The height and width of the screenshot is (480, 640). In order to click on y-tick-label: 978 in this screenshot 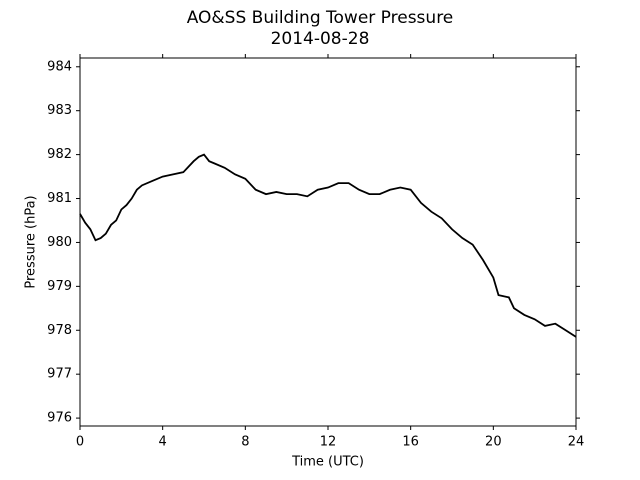, I will do `click(59, 330)`.